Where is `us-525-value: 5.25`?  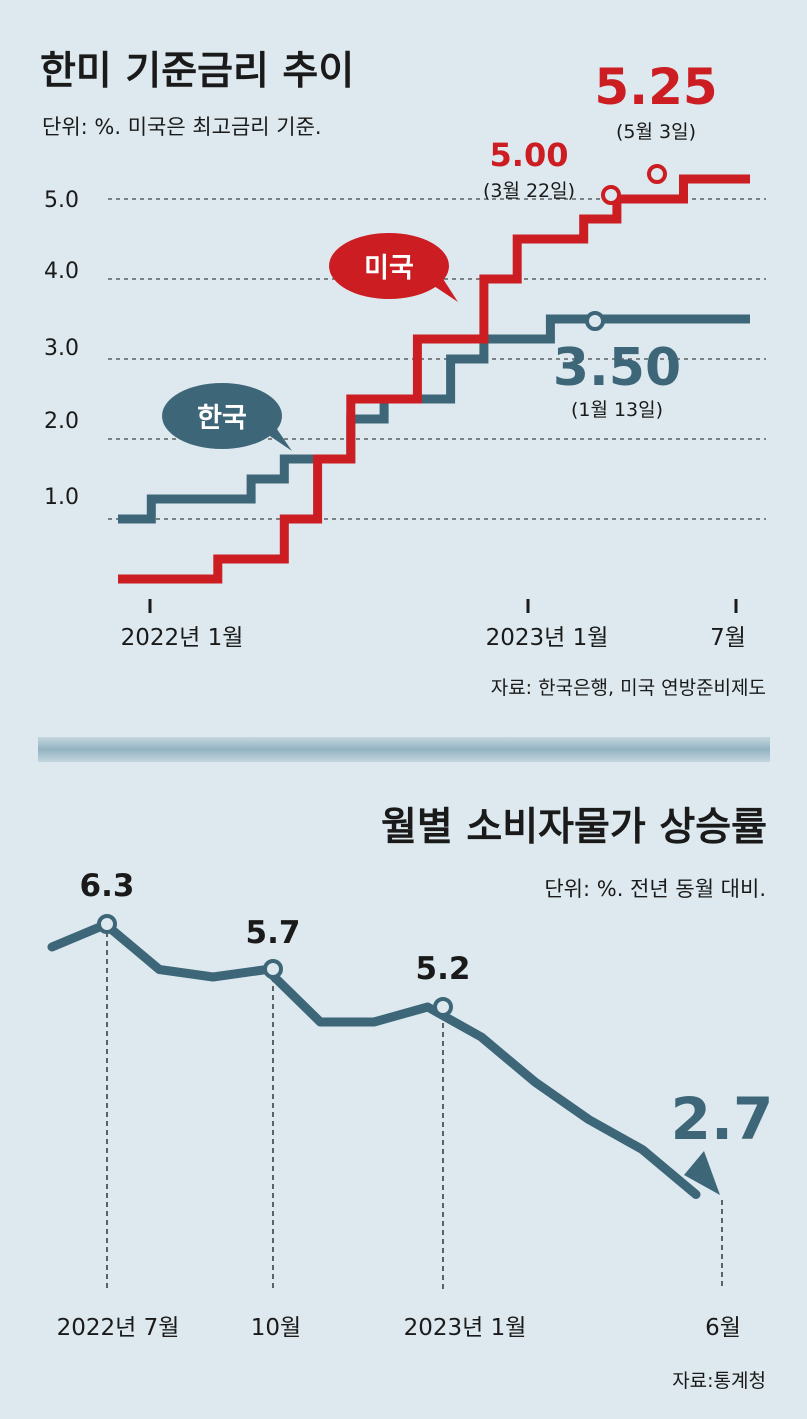 us-525-value: 5.25 is located at coordinates (655, 87).